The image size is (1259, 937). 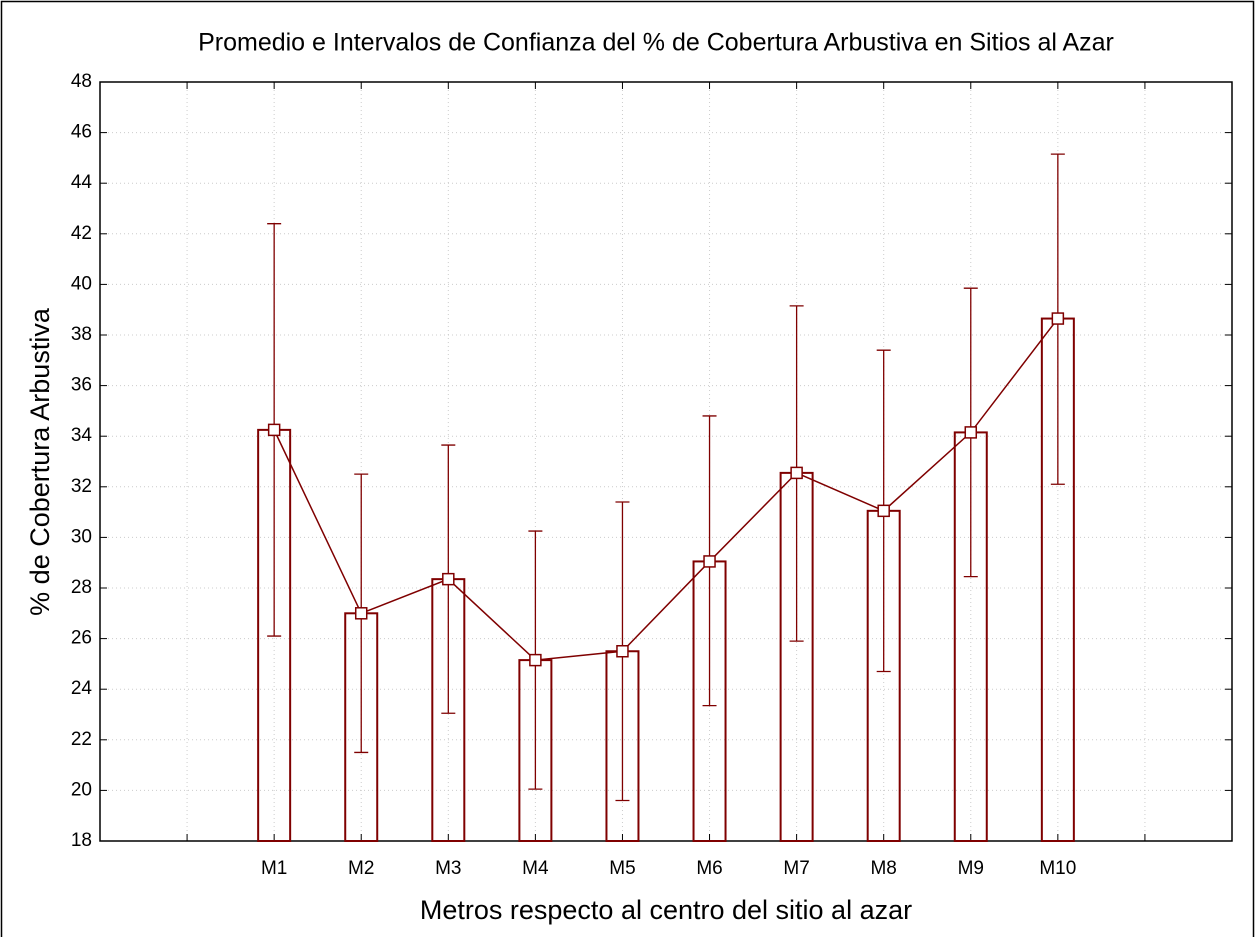 What do you see at coordinates (81, 536) in the screenshot?
I see `y-tick-label: 30` at bounding box center [81, 536].